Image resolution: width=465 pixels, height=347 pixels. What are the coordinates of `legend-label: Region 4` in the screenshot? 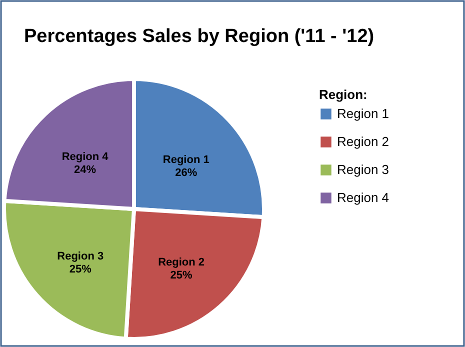 It's located at (363, 197).